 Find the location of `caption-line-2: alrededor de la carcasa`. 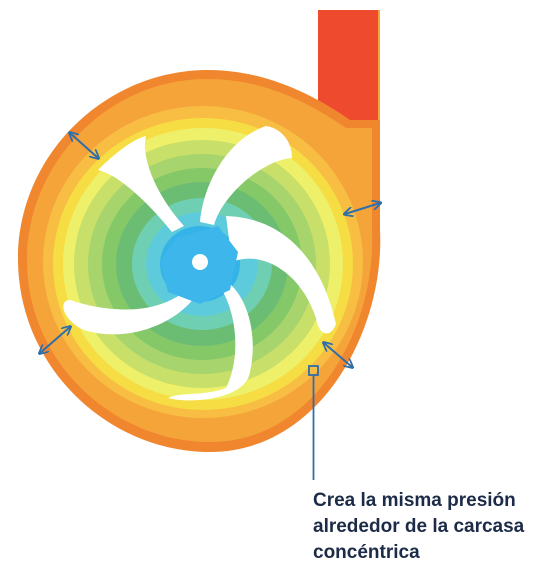

caption-line-2: alrededor de la carcasa is located at coordinates (419, 526).